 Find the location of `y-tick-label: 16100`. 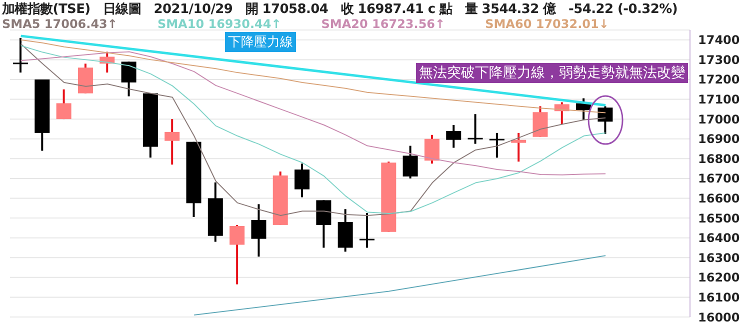

y-tick-label: 16100 is located at coordinates (719, 297).